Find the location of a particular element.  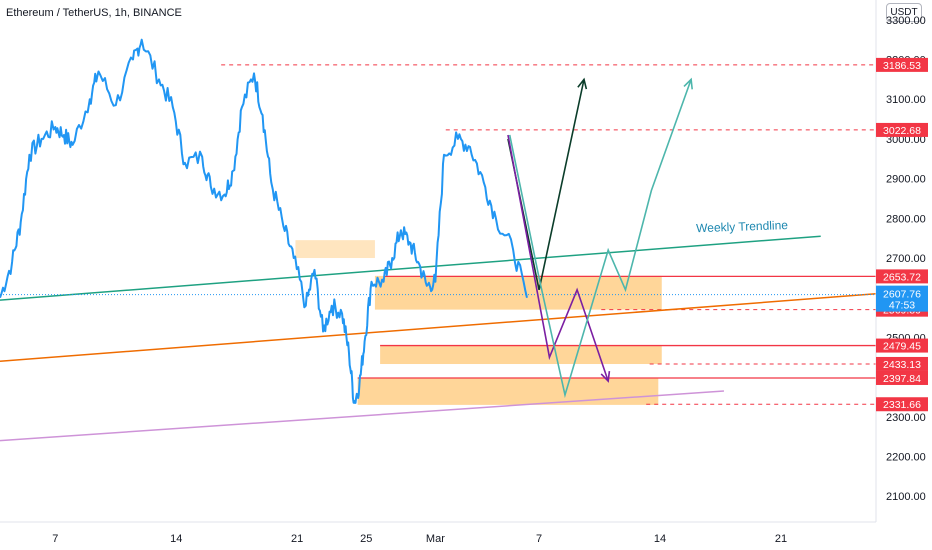

annotation-weekly-trendline: Weekly Trendline is located at coordinates (742, 226).